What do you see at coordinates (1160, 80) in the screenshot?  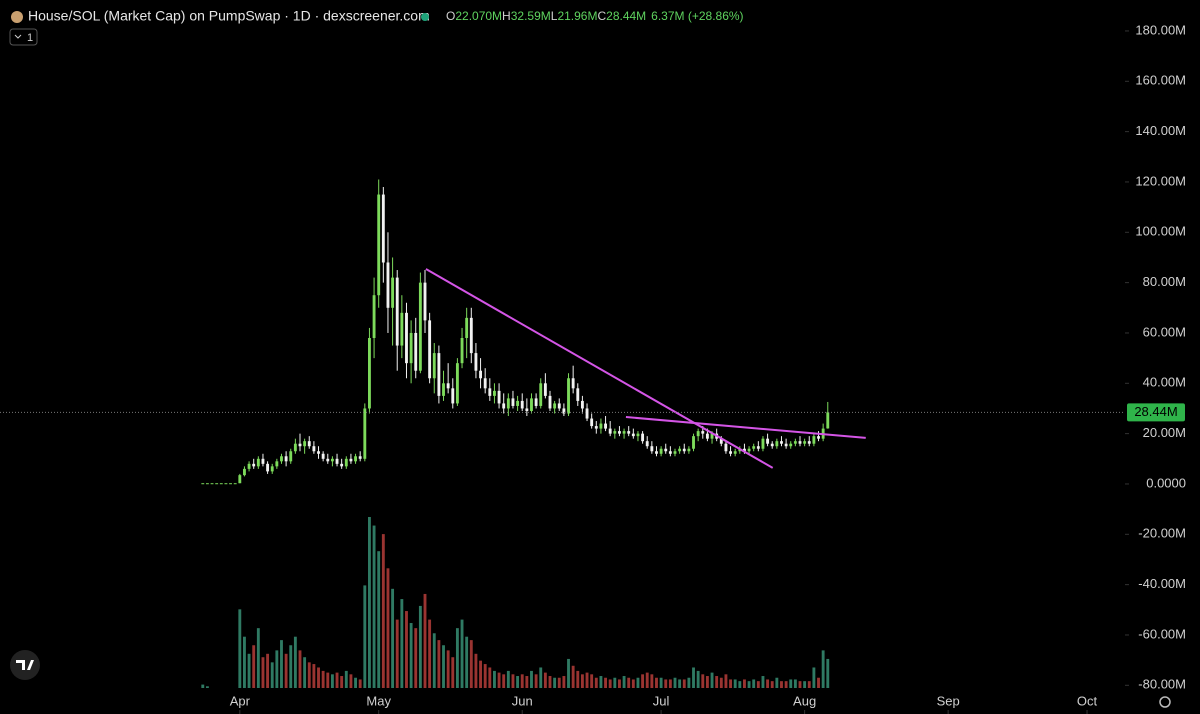 I see `y-tick-label: 160.00M` at bounding box center [1160, 80].